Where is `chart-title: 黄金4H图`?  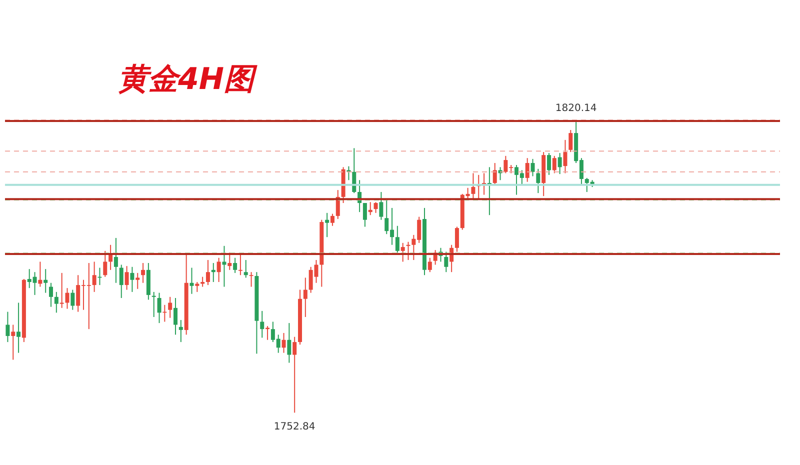 chart-title: 黄金4H图 is located at coordinates (188, 79).